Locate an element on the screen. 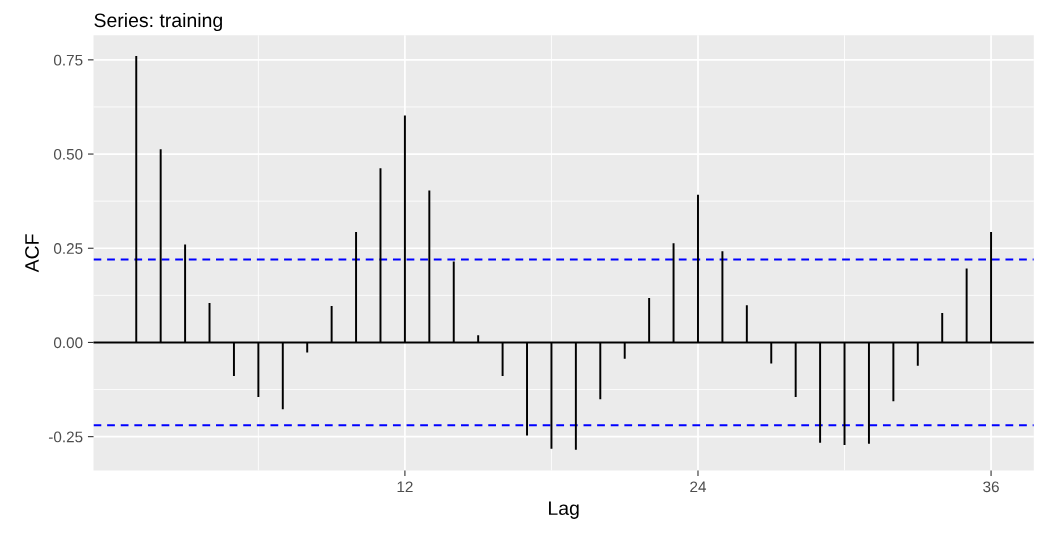  y-tick-label: 0.50 is located at coordinates (68, 154).